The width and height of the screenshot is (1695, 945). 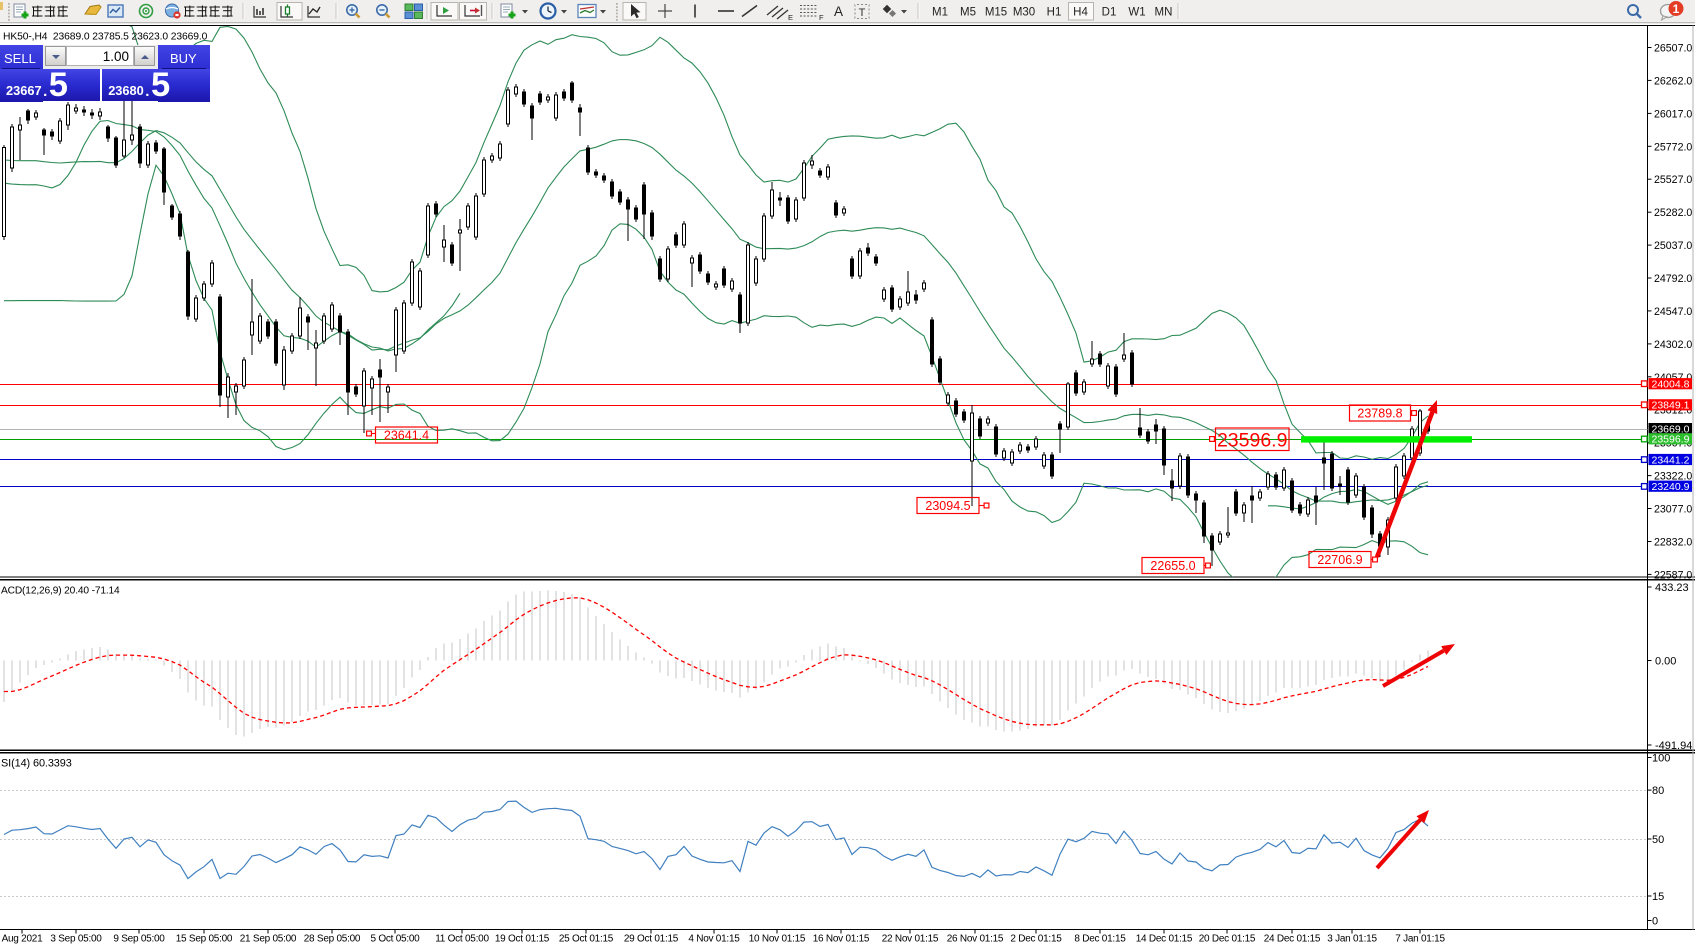 What do you see at coordinates (841, 939) in the screenshot?
I see `svg-text: 16 Nov 01:15` at bounding box center [841, 939].